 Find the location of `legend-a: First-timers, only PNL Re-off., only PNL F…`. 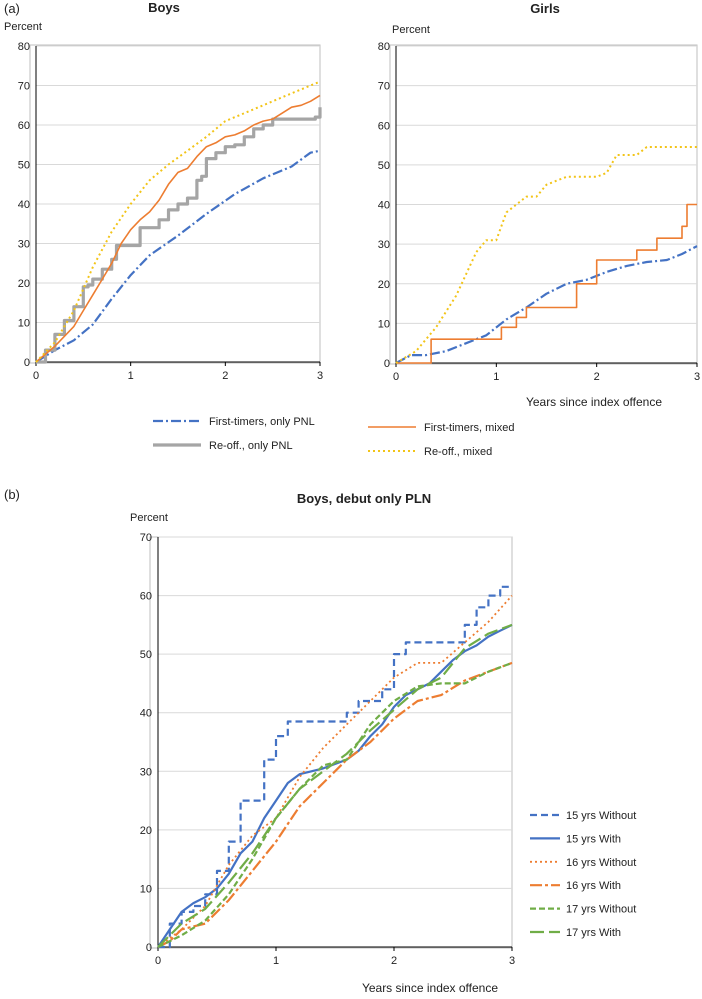

legend-a: First-timers, only PNL Re-off., only PNL F… is located at coordinates (333, 437).